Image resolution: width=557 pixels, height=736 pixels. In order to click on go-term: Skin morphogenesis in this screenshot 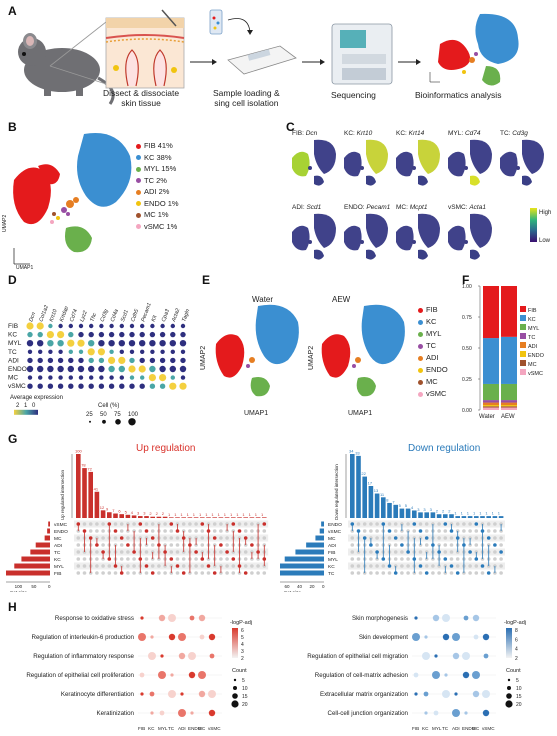, I will do `click(380, 618)`.